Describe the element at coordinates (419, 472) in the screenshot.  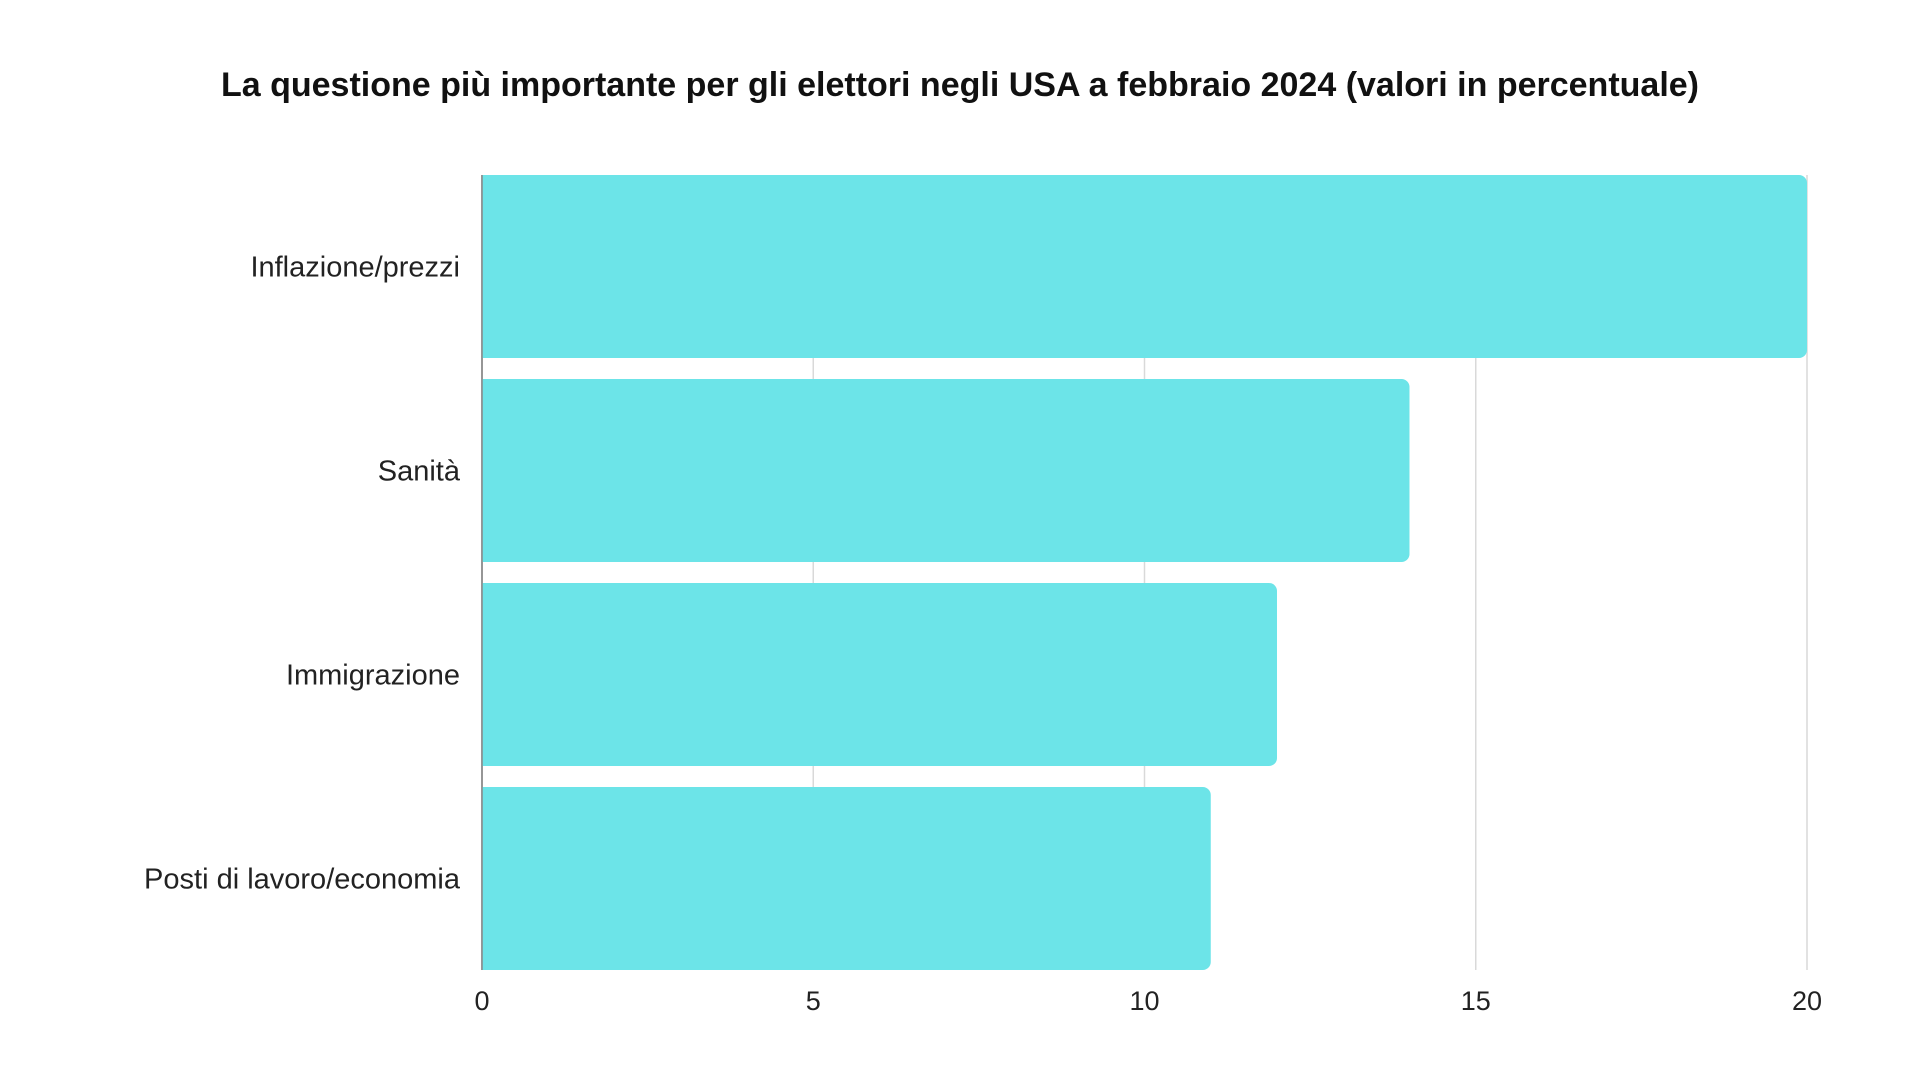
I see `category-label: Sanità` at that location.